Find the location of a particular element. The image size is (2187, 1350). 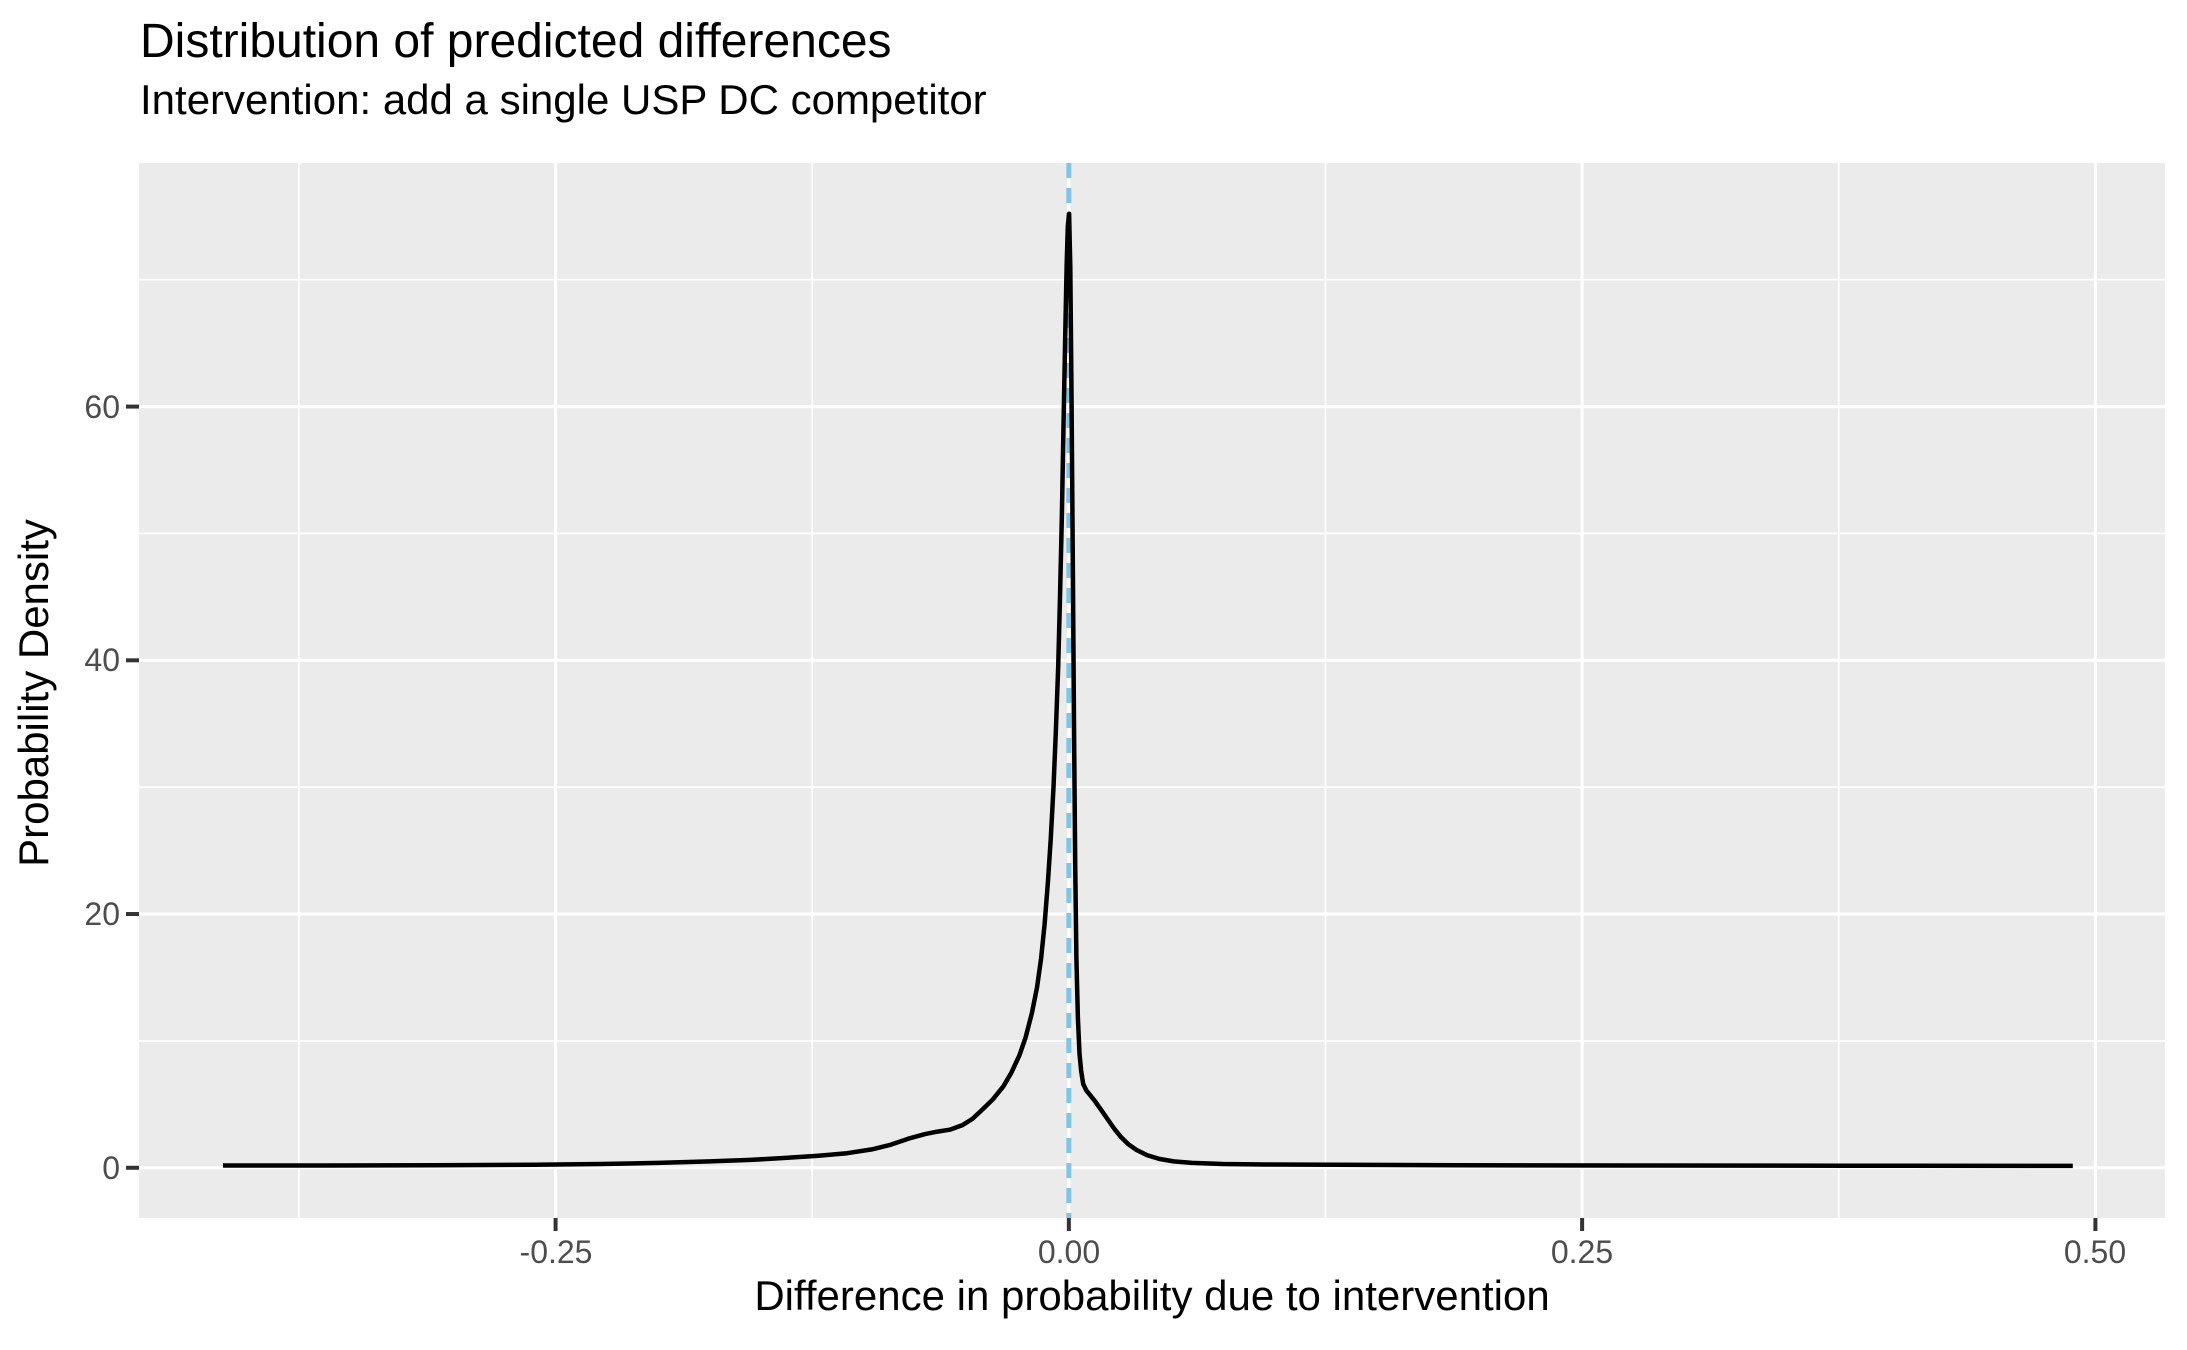

x-tick-label: 0.00 is located at coordinates (1069, 1252).